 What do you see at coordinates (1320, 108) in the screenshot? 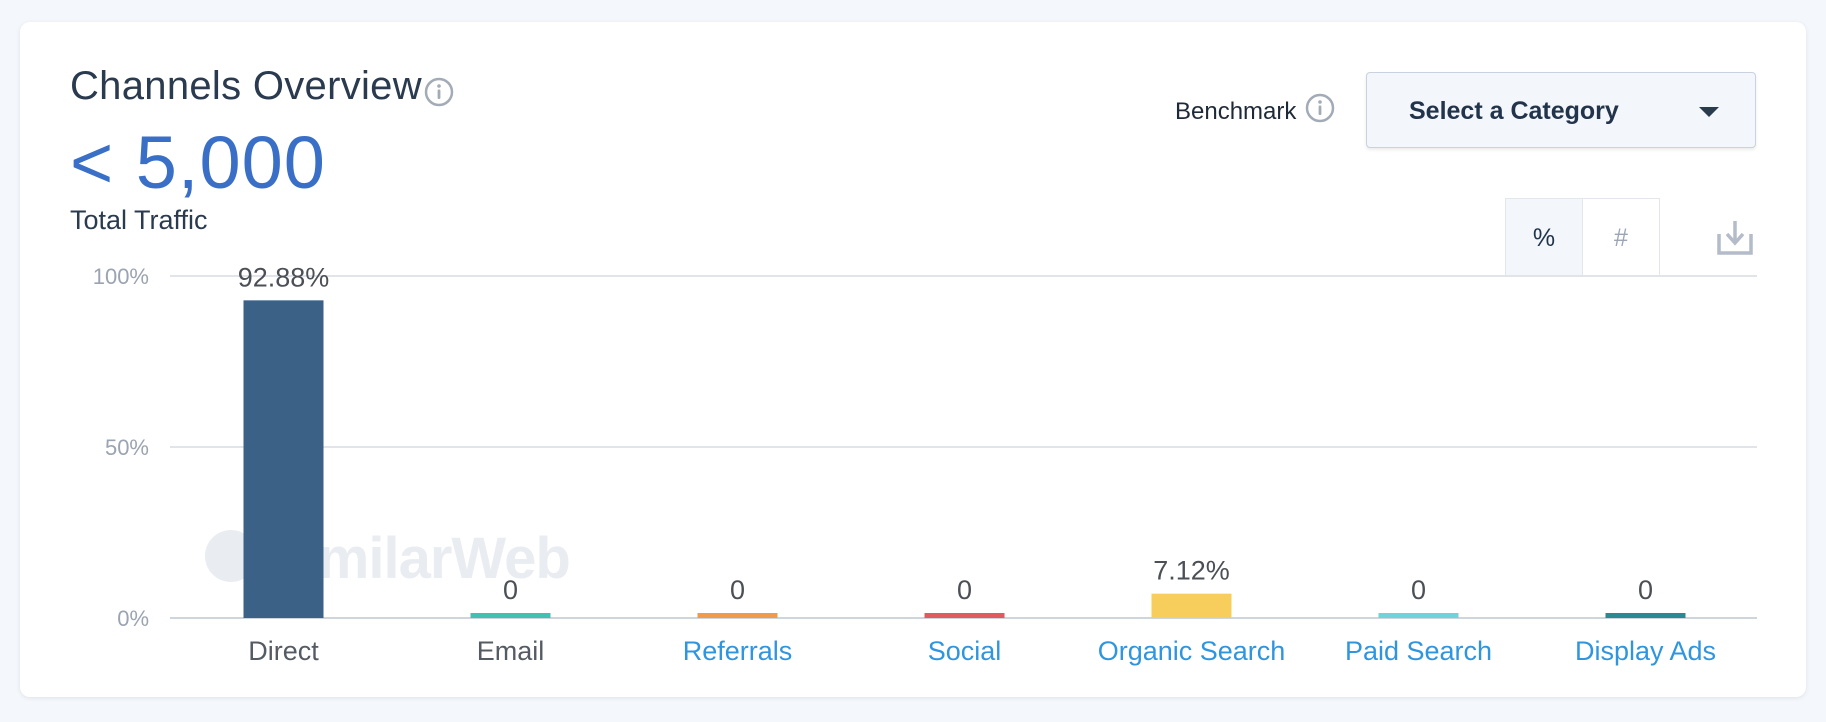
I see `benchmark-info-icon` at bounding box center [1320, 108].